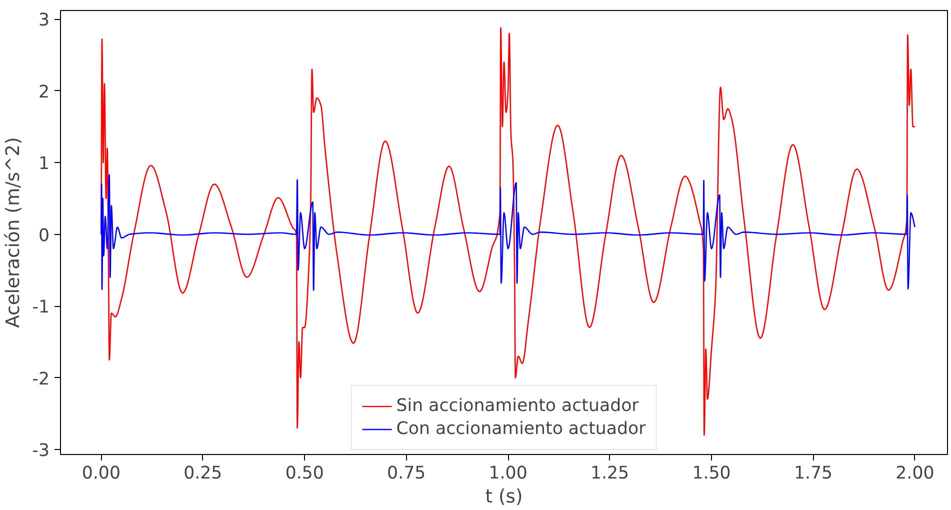 The height and width of the screenshot is (510, 951). I want to click on x-tick-label: 0.50, so click(304, 474).